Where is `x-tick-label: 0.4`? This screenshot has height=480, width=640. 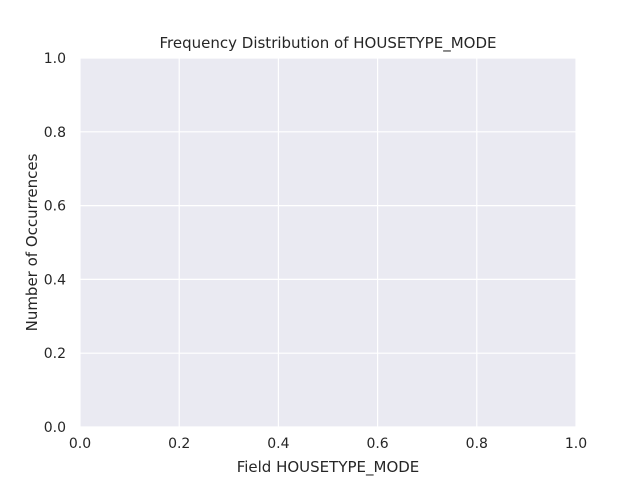 x-tick-label: 0.4 is located at coordinates (278, 444).